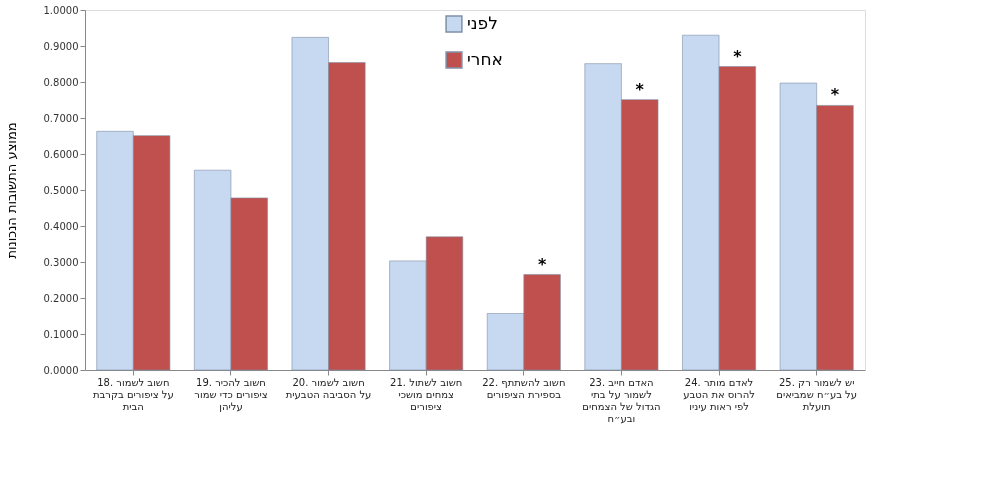  I want to click on x-tick-label: 20. חשוב לשמור על הסביבה הטבעית, so click(328, 388).